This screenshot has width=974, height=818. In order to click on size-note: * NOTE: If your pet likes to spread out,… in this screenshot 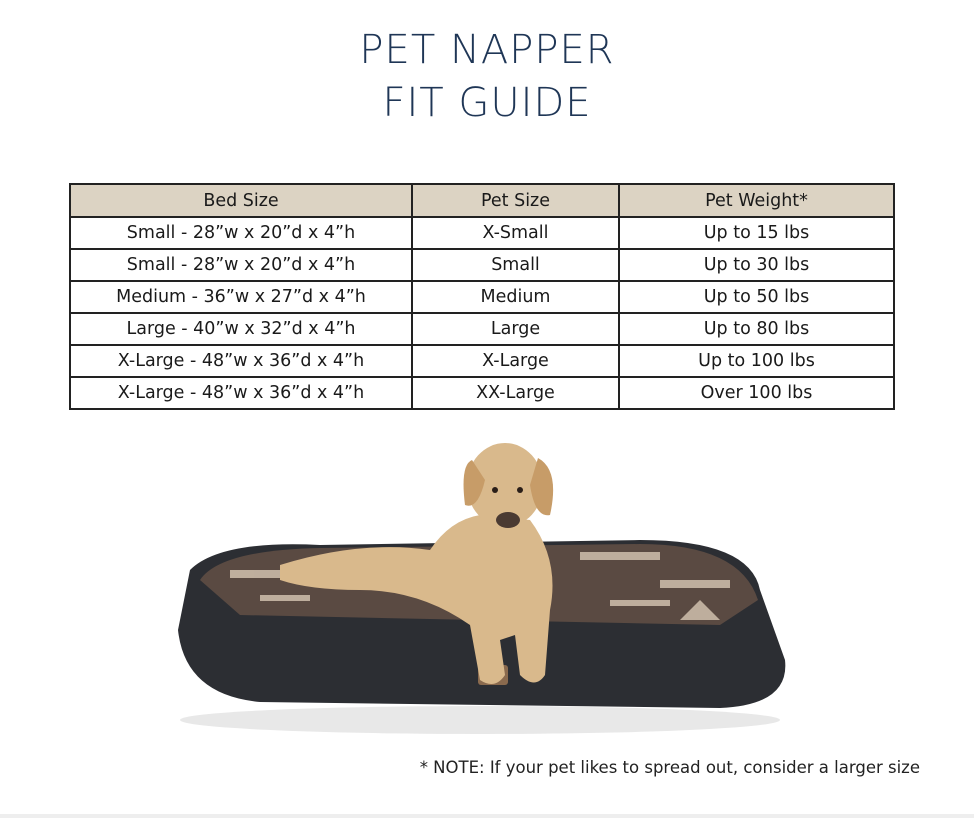, I will do `click(669, 767)`.